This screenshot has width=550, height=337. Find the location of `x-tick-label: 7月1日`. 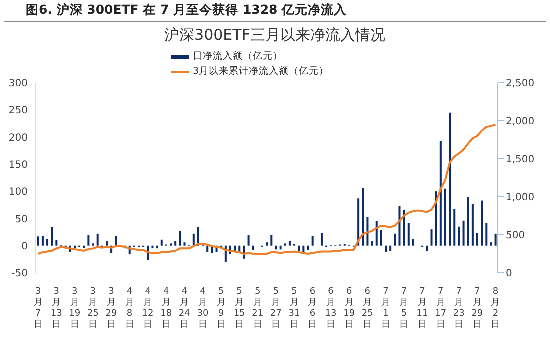

x-tick-label: 7月1日 is located at coordinates (385, 308).